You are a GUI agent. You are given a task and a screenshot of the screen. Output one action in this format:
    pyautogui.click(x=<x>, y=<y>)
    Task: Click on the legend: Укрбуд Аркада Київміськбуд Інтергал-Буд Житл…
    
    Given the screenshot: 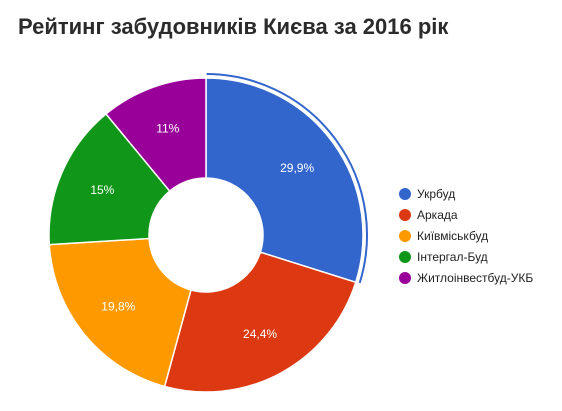 What is the action you would take?
    pyautogui.click(x=466, y=236)
    